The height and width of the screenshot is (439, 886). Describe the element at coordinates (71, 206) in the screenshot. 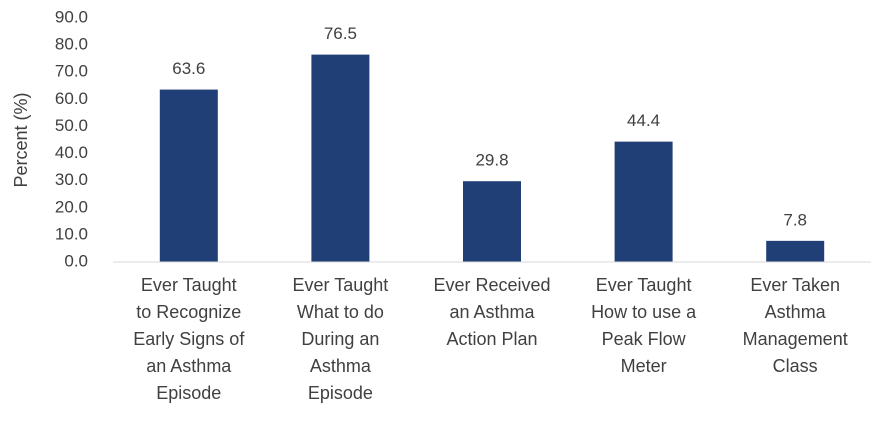

I see `y-tick-label: 20.0` at that location.